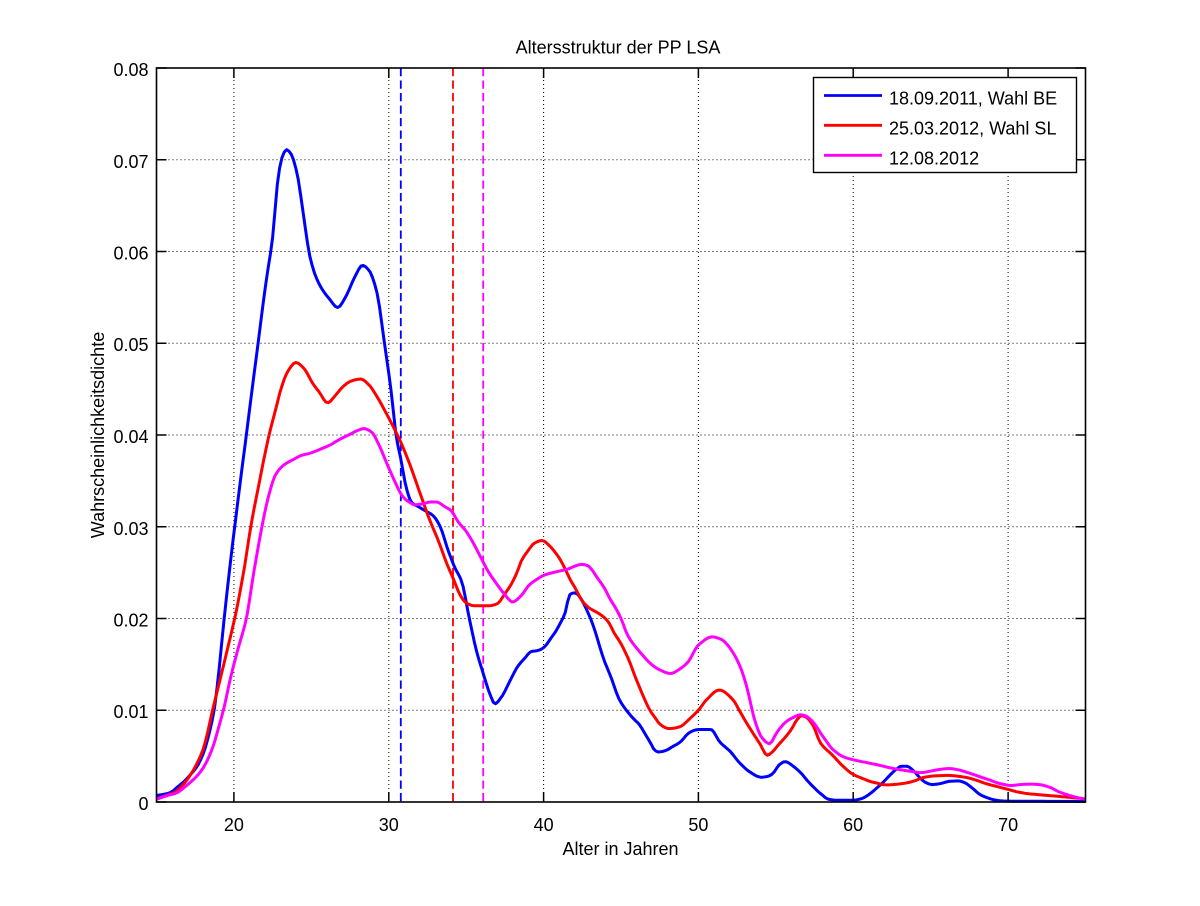  I want to click on svg-text: 60, so click(853, 825).